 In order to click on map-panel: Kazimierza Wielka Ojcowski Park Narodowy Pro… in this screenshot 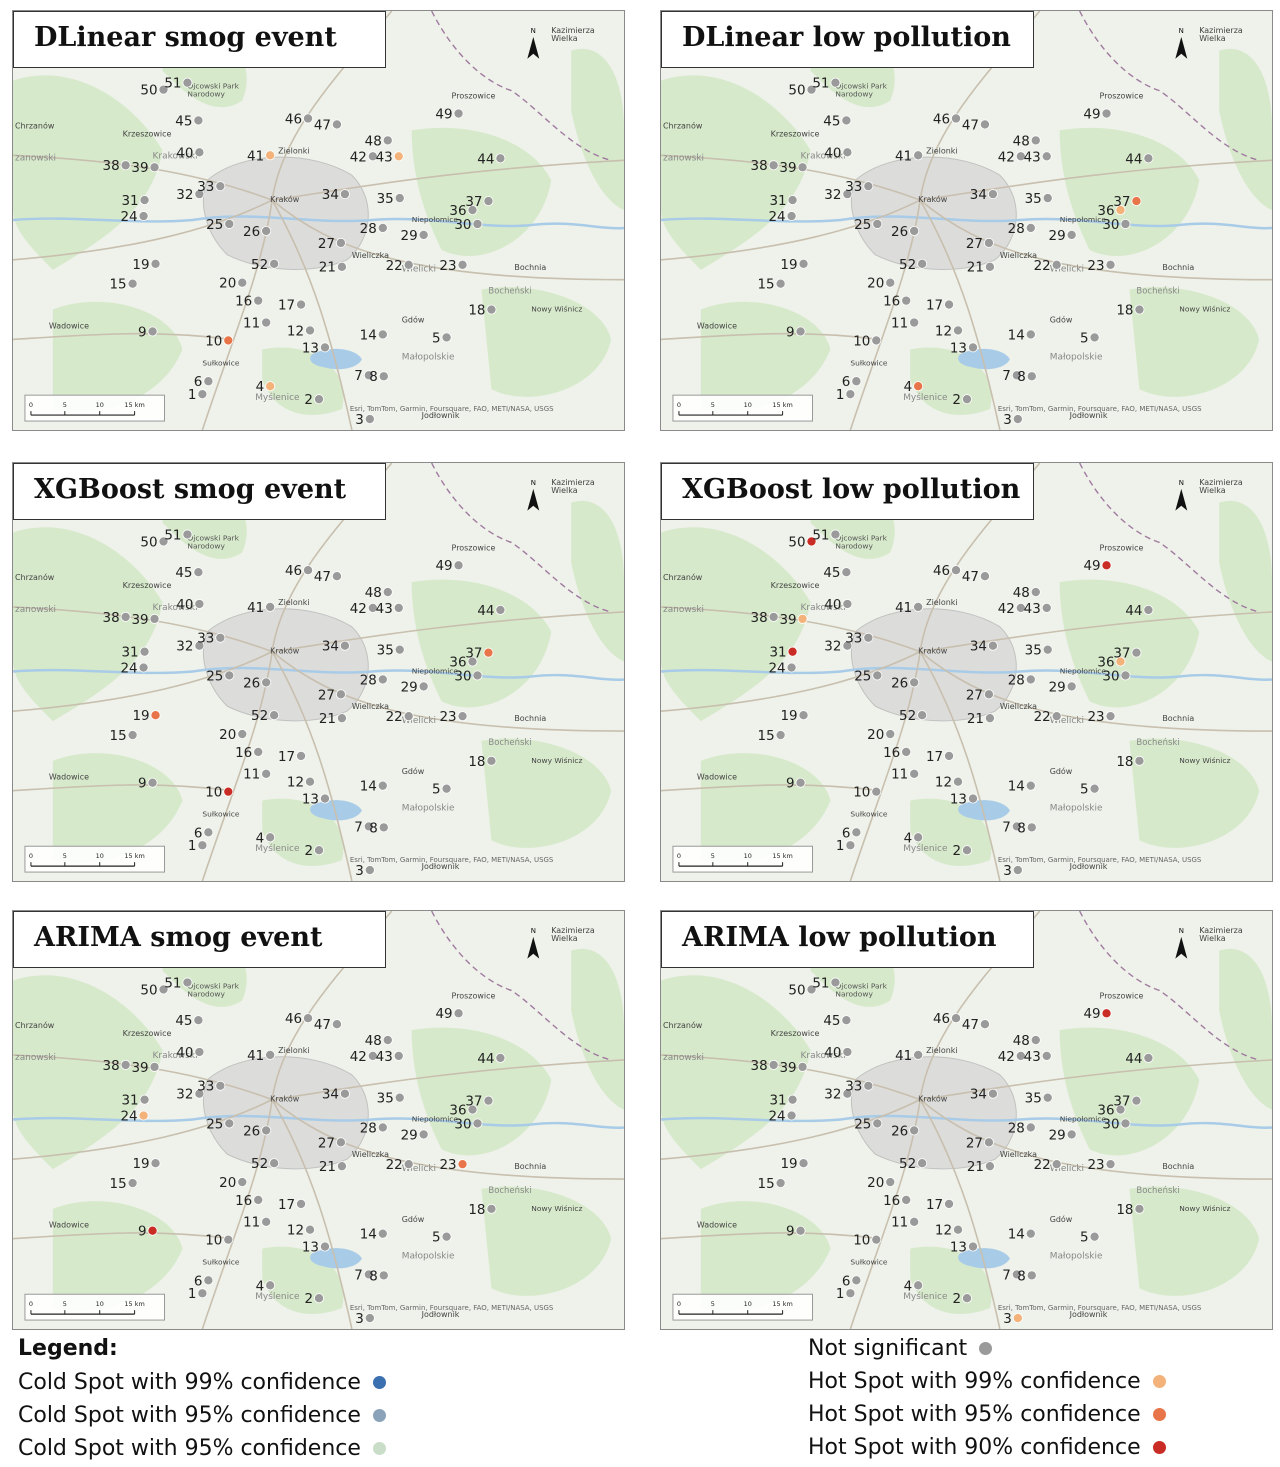, I will do `click(966, 220)`.